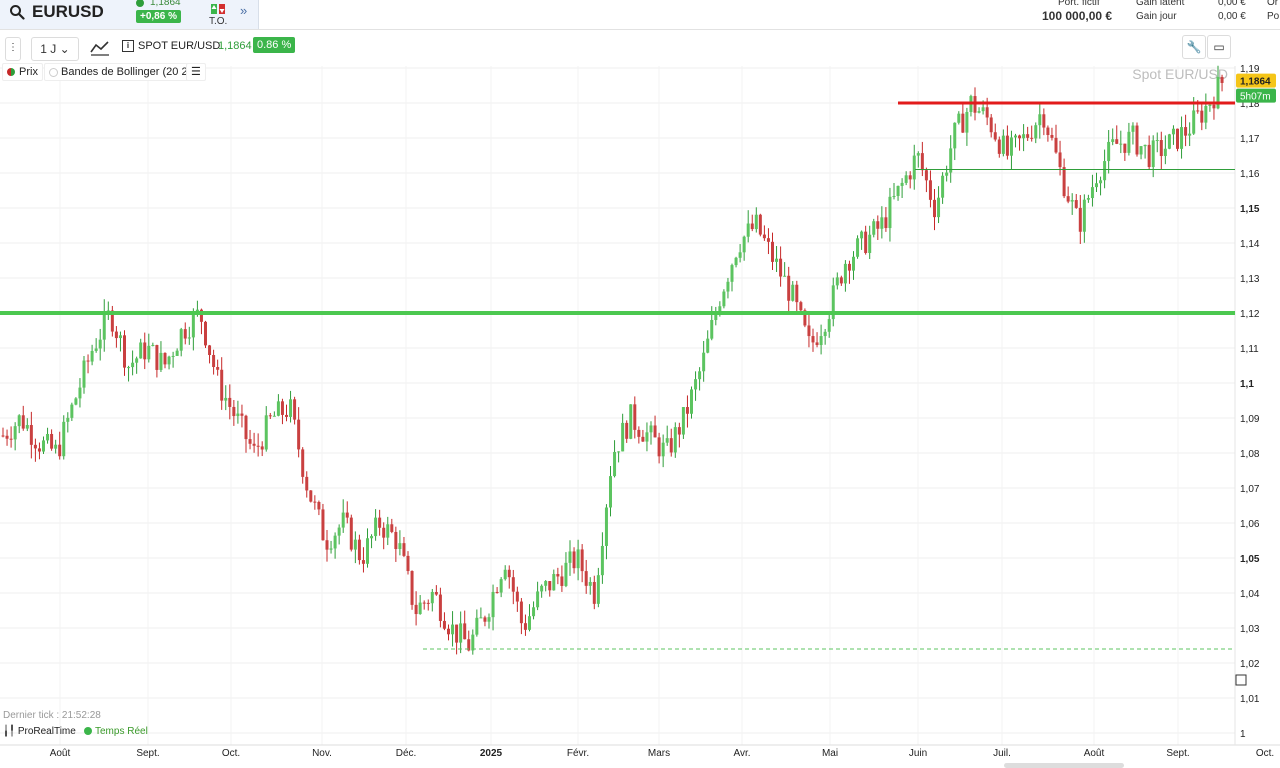  What do you see at coordinates (1077, 16) in the screenshot?
I see `port-value: 100 000,00 €` at bounding box center [1077, 16].